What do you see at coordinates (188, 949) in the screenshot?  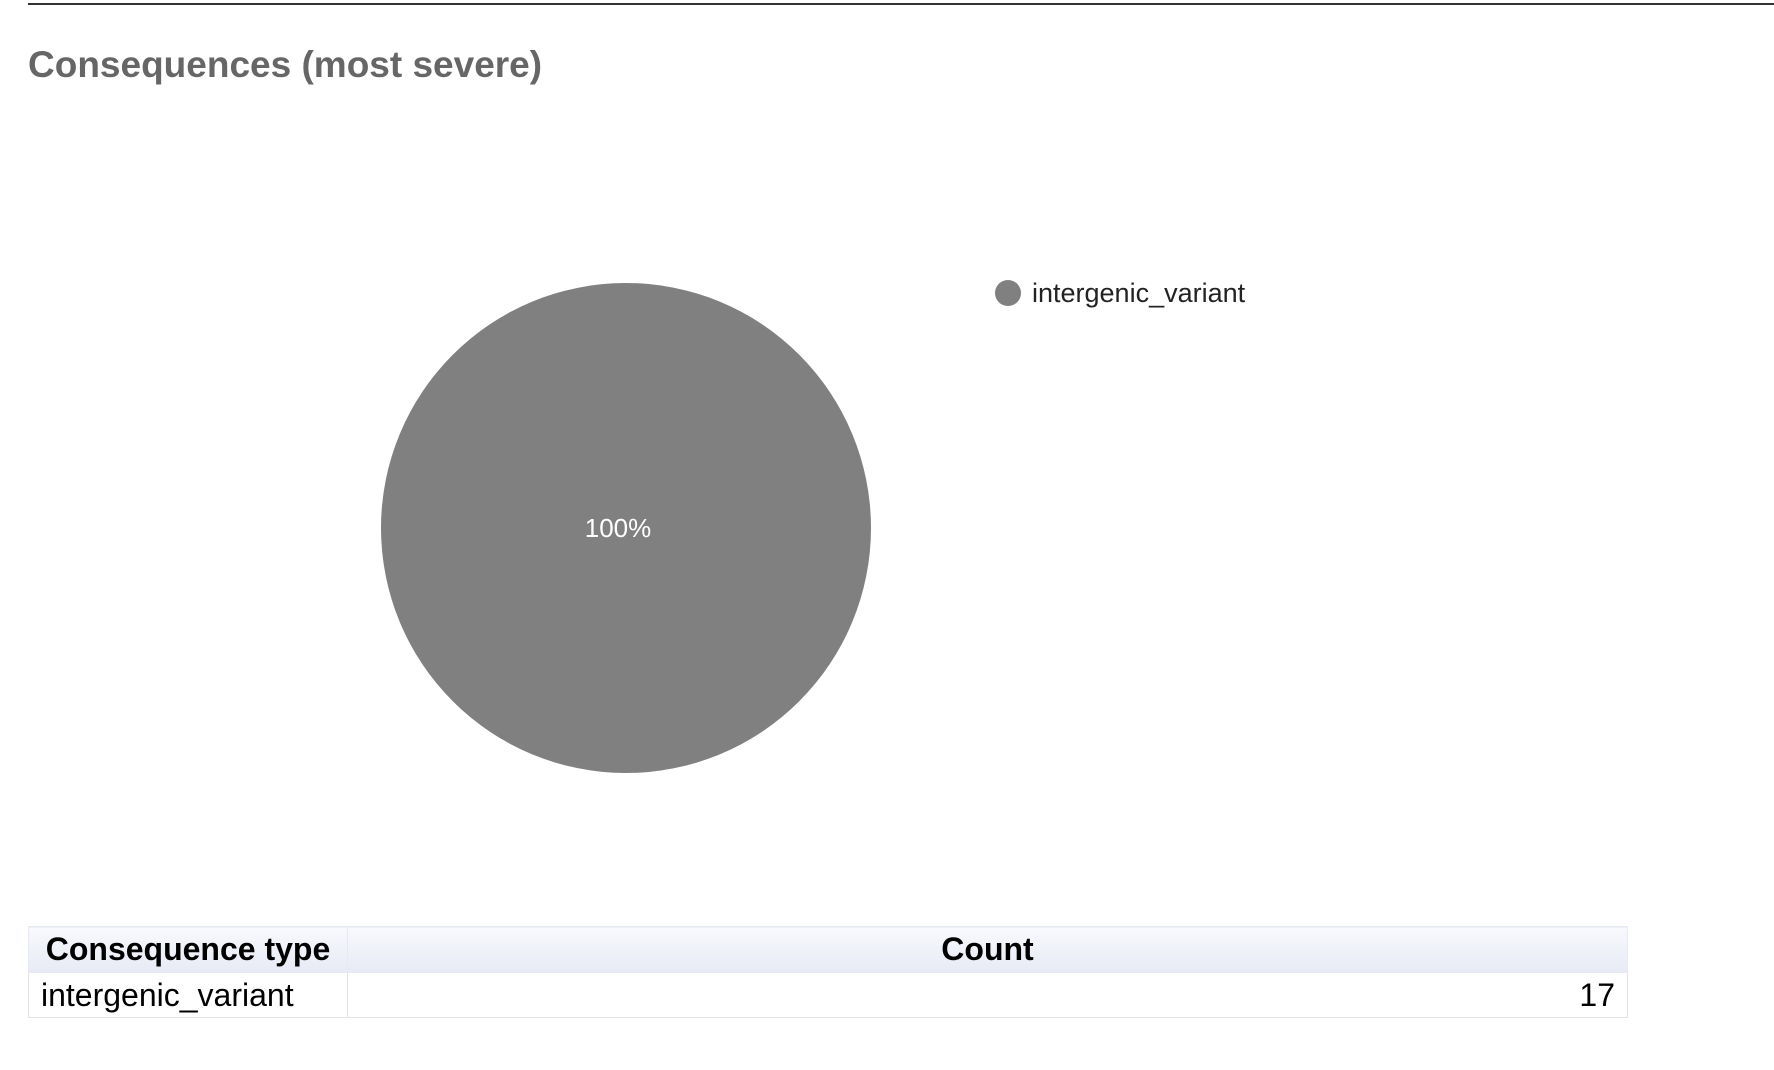 I see `column-header-consequence-type: Consequence type` at bounding box center [188, 949].